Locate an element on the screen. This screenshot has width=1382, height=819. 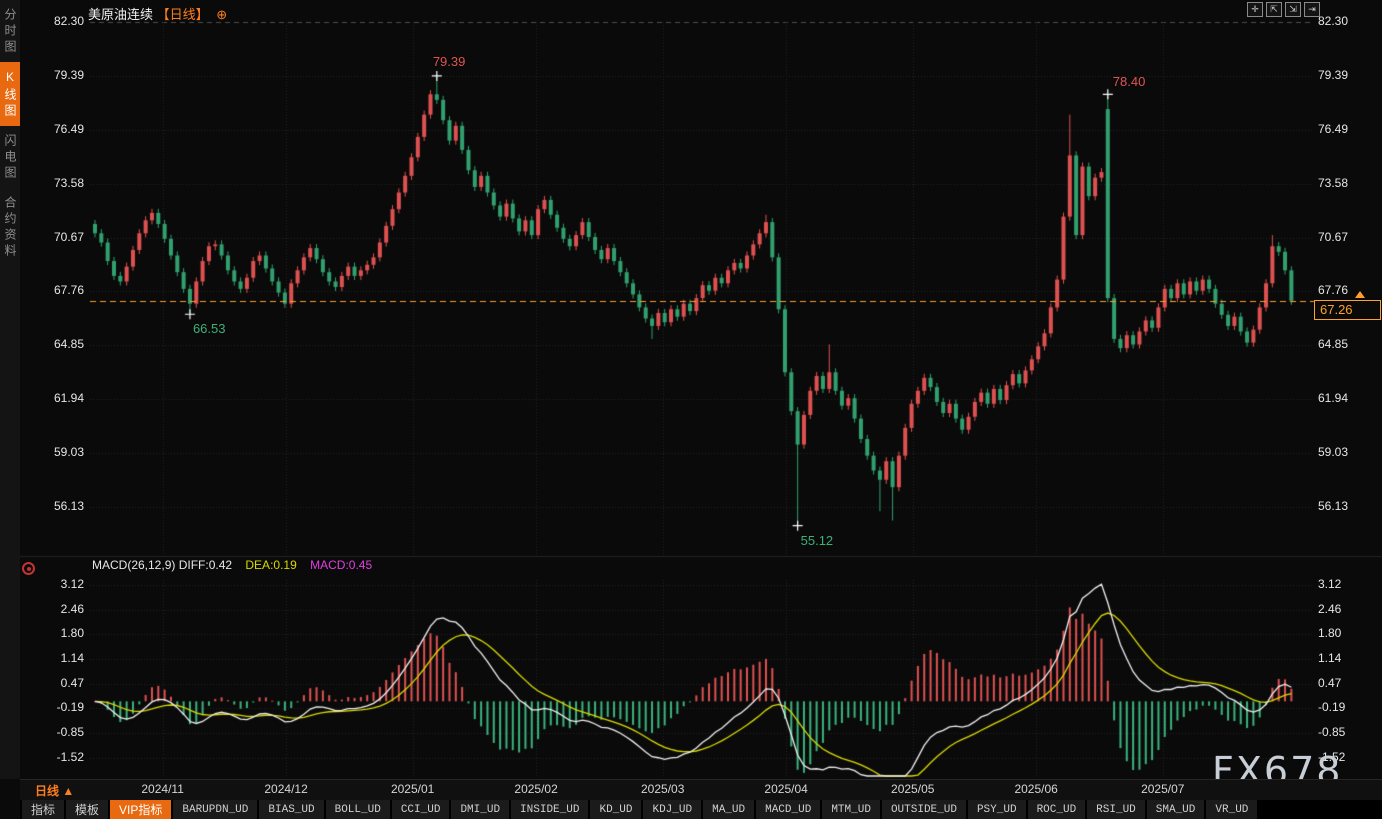
date-label: 2025/03 is located at coordinates (662, 789).